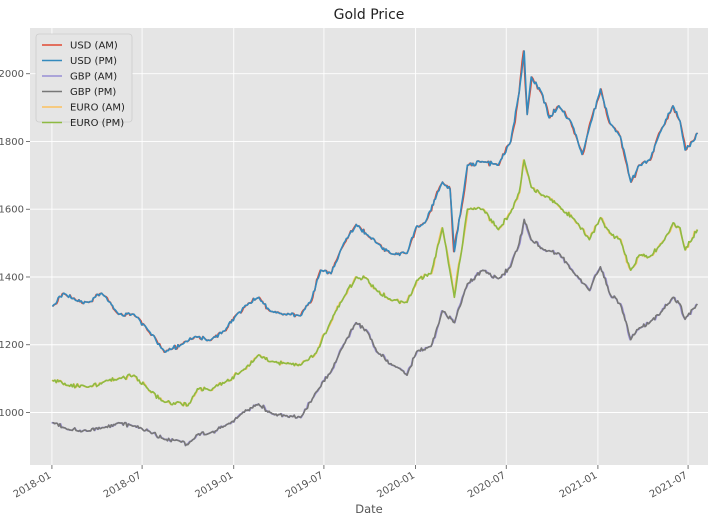  Describe the element at coordinates (12, 277) in the screenshot. I see `y-tick-label: 1400` at that location.